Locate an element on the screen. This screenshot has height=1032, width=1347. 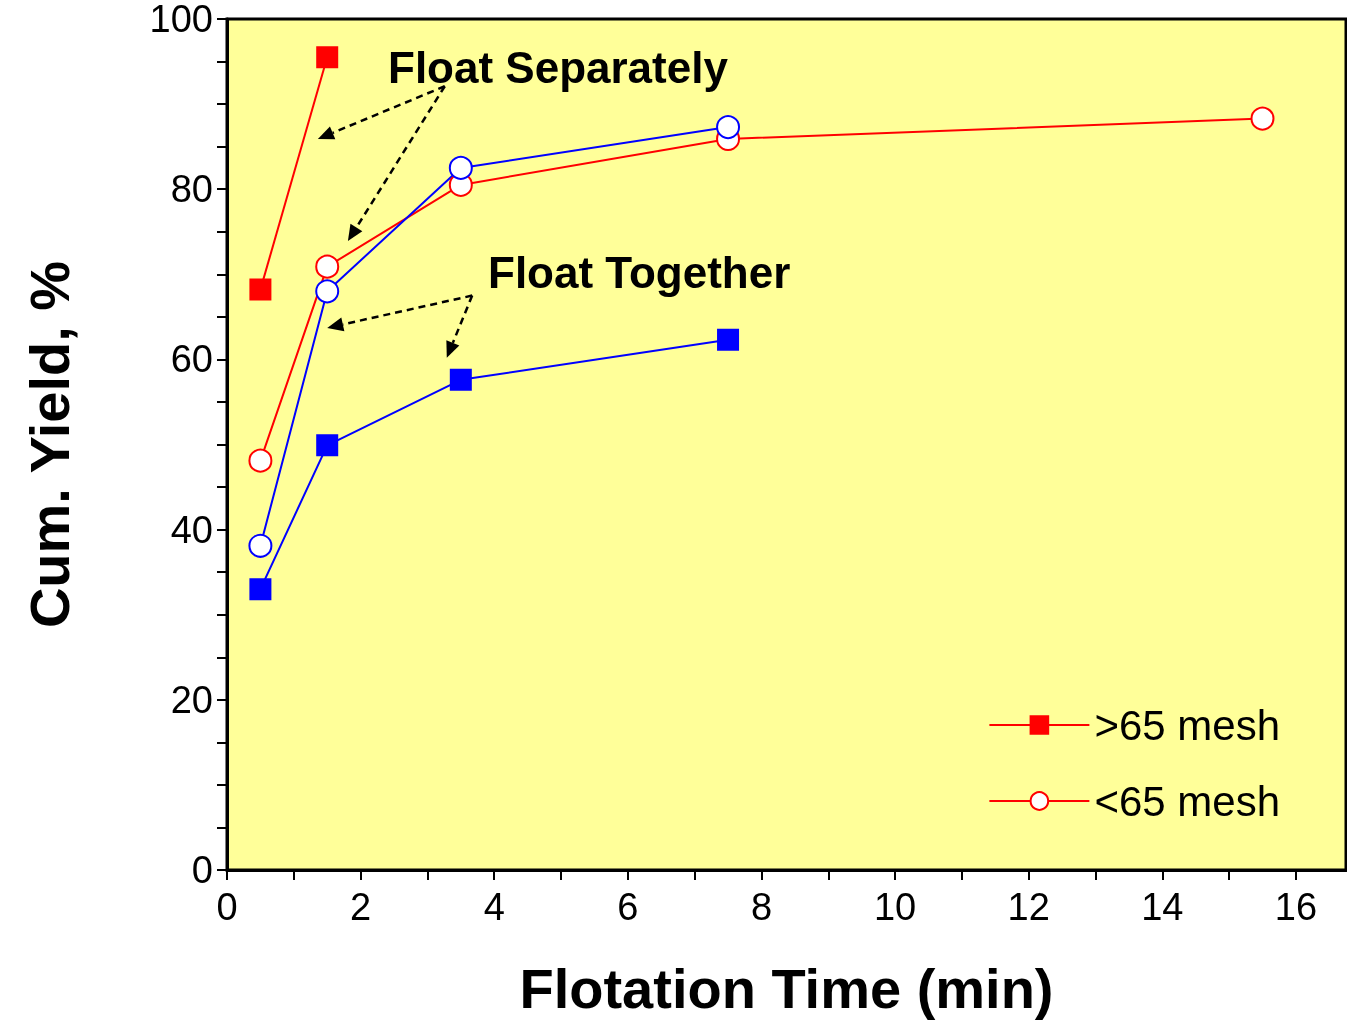
x-tick-label: 2 is located at coordinates (361, 907).